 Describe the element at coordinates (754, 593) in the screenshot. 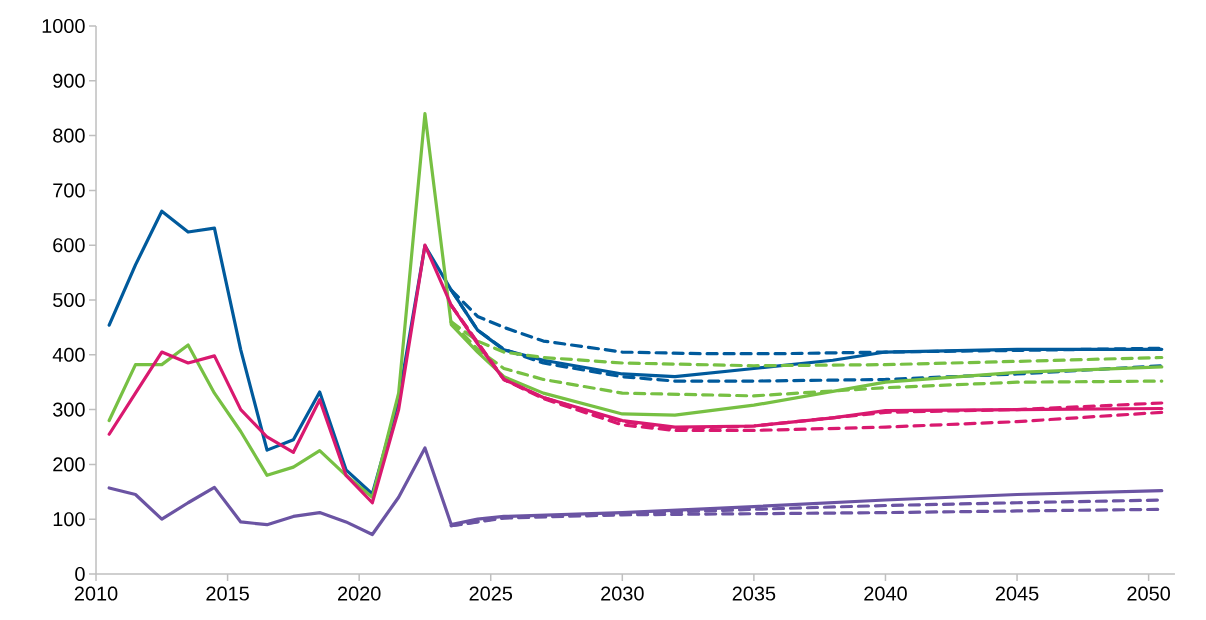

I see `x-tick-label: 2035` at that location.